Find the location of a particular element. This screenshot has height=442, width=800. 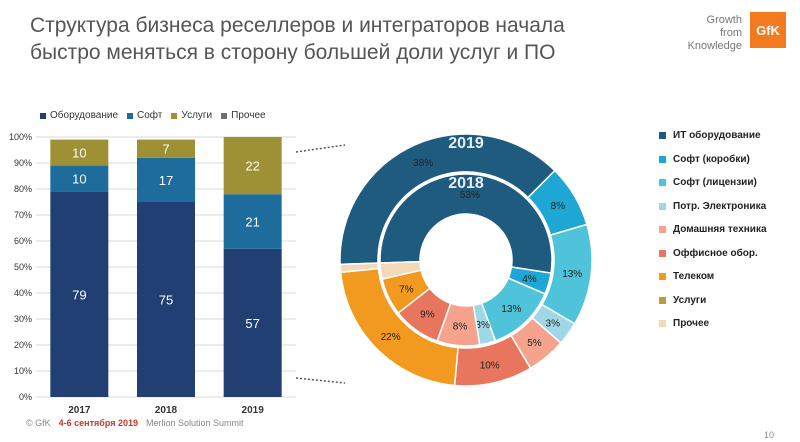

y-tick-label: 80% is located at coordinates (23, 189).